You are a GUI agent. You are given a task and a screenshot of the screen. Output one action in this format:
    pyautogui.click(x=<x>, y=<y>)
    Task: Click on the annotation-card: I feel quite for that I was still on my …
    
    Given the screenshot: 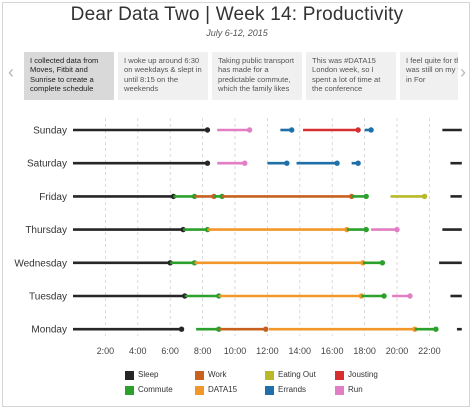 What is the action you would take?
    pyautogui.click(x=429, y=76)
    